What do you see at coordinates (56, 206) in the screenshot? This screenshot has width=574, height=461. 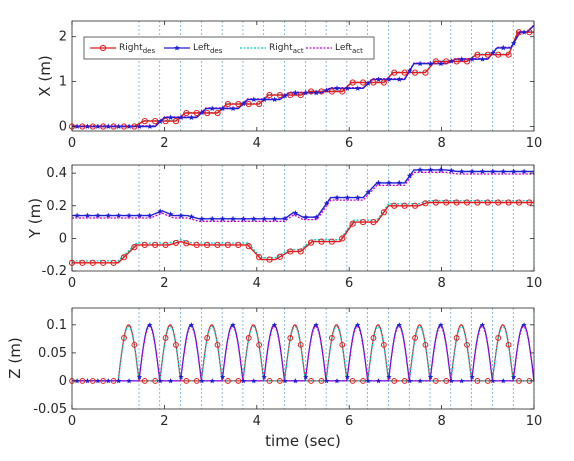 I see `y-tick-label: 0.2` at bounding box center [56, 206].